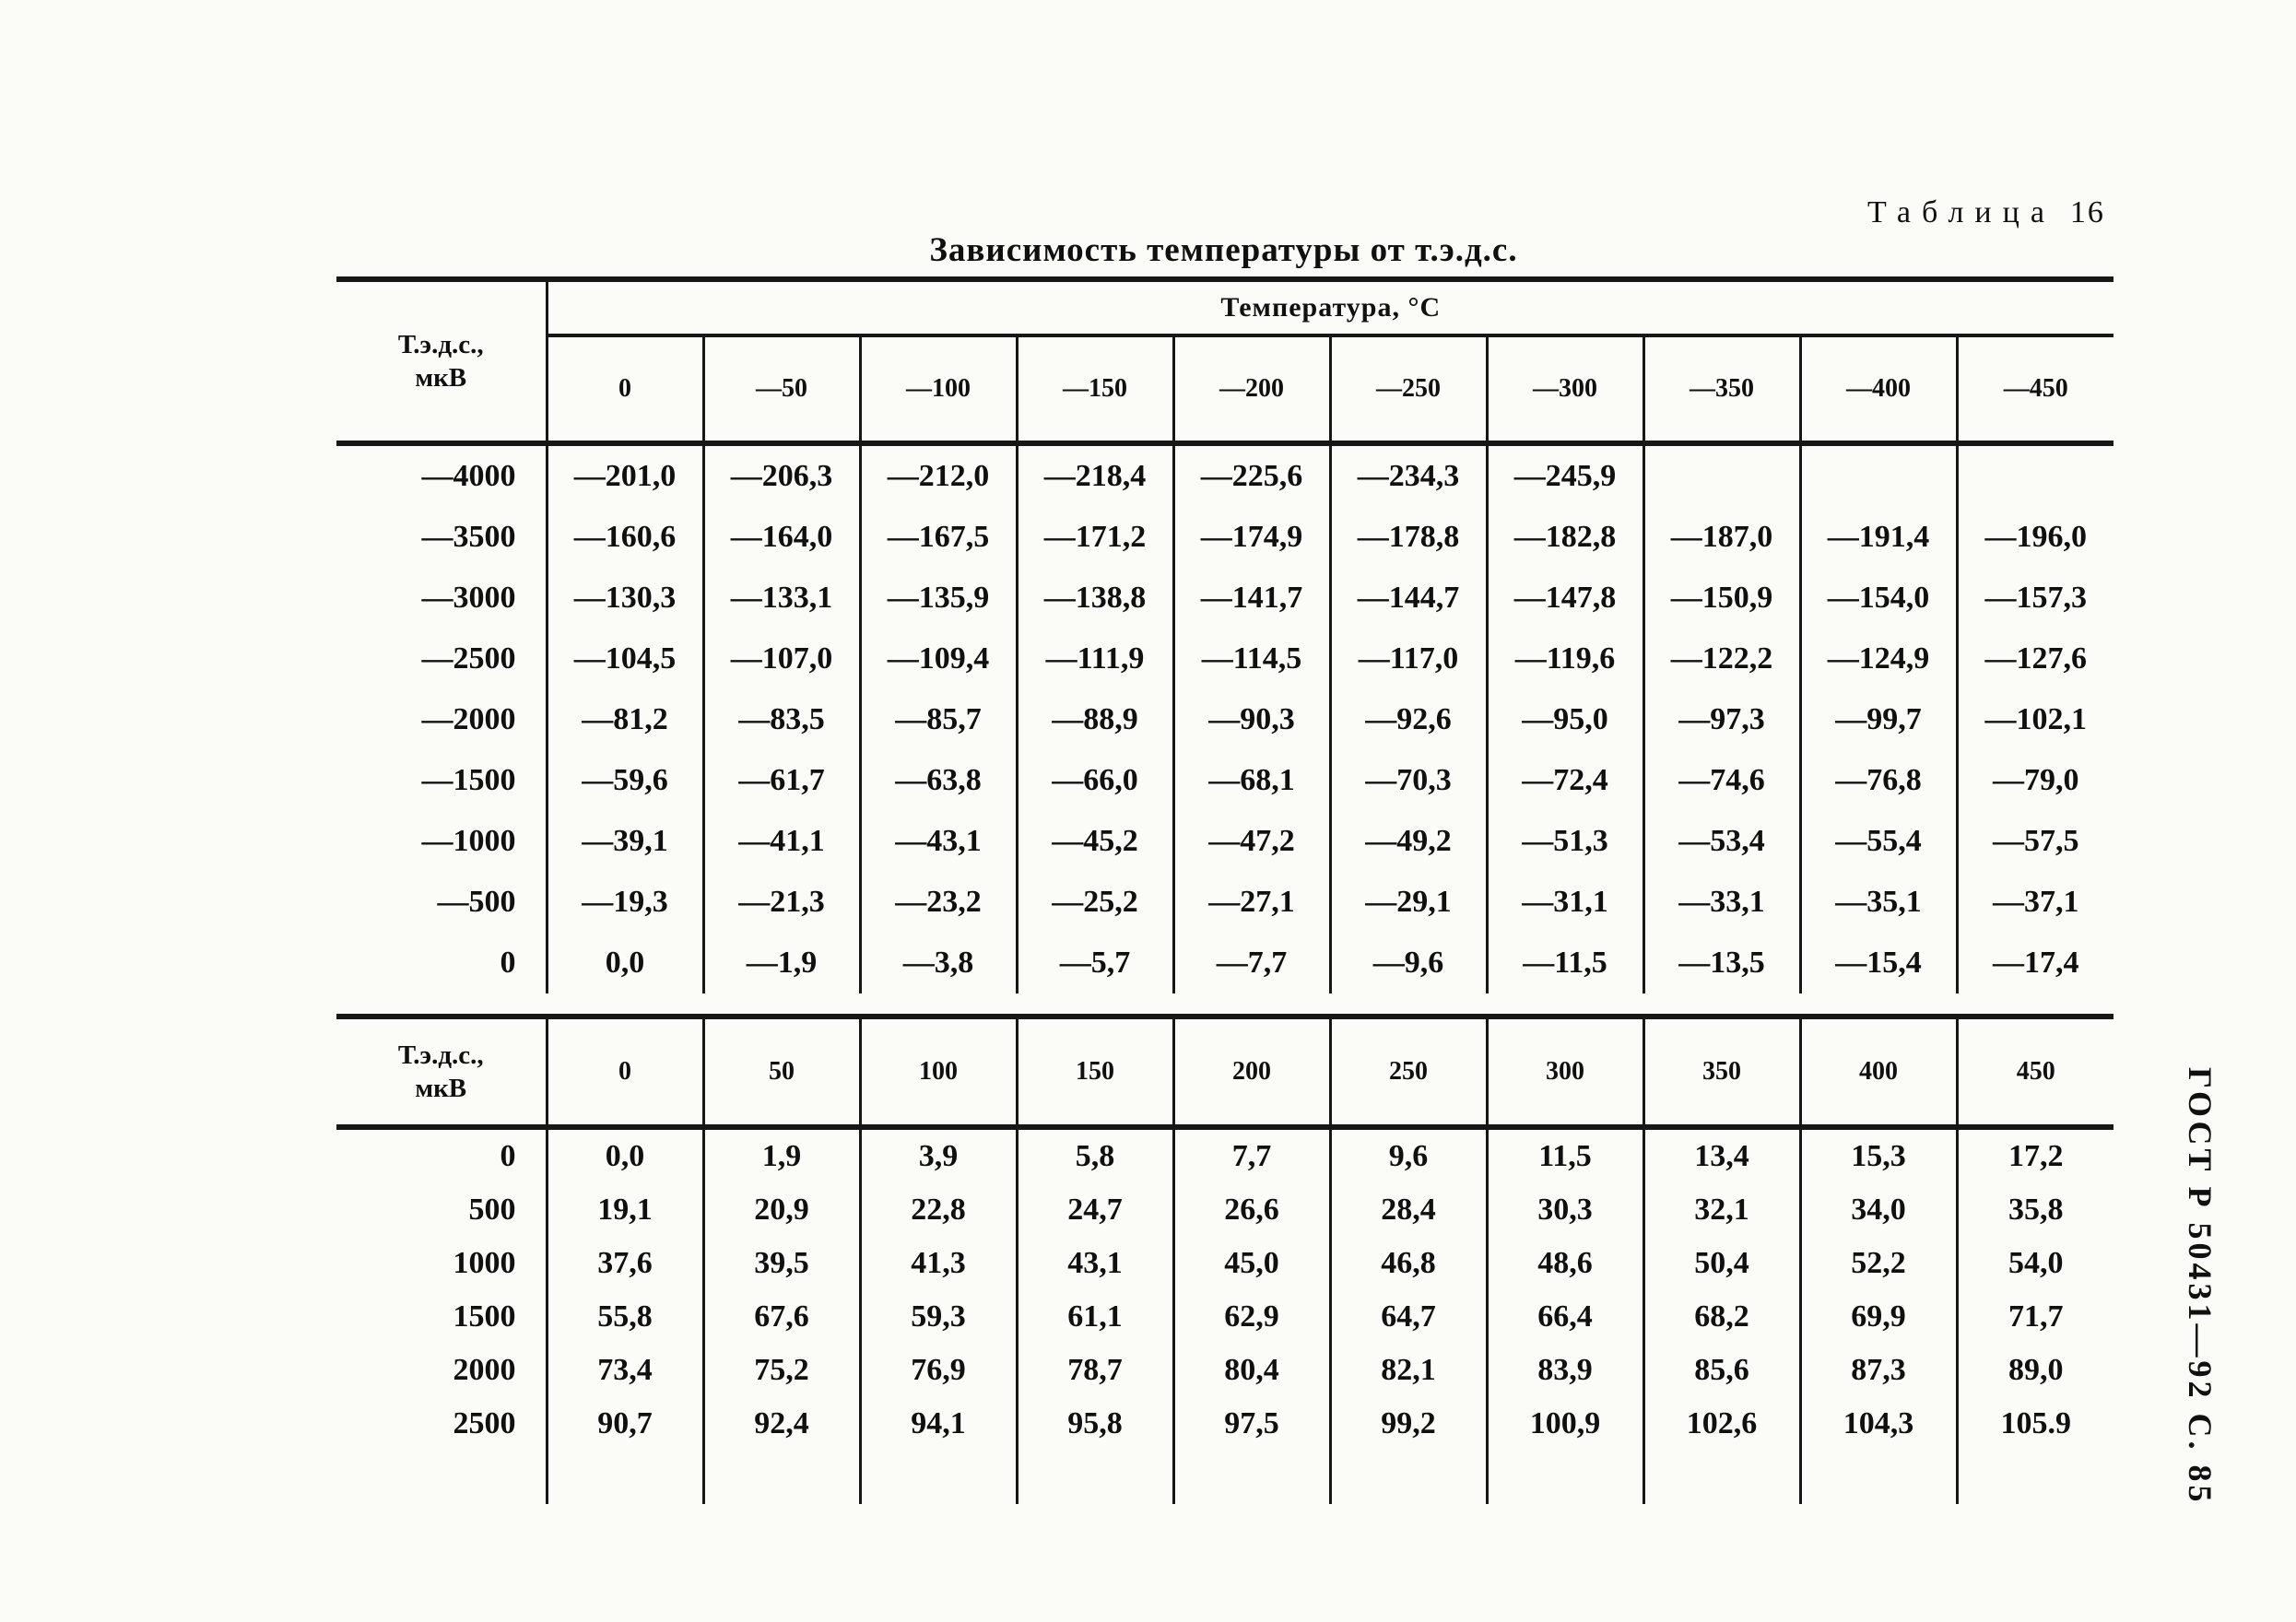 This screenshot has width=2296, height=1622. I want to click on table-cell: —13,5, so click(1721, 963).